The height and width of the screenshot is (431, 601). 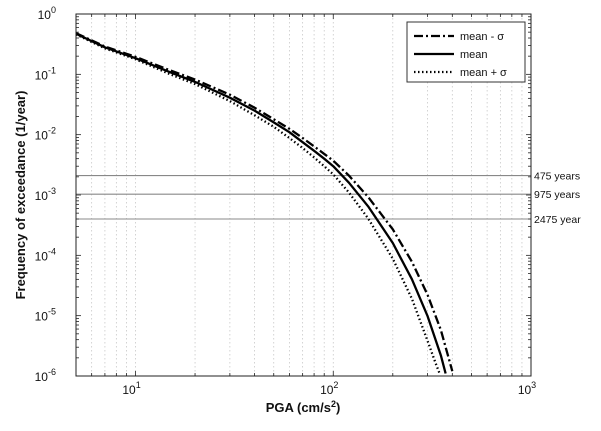 What do you see at coordinates (557, 220) in the screenshot?
I see `reference-line-label: 2475 year` at bounding box center [557, 220].